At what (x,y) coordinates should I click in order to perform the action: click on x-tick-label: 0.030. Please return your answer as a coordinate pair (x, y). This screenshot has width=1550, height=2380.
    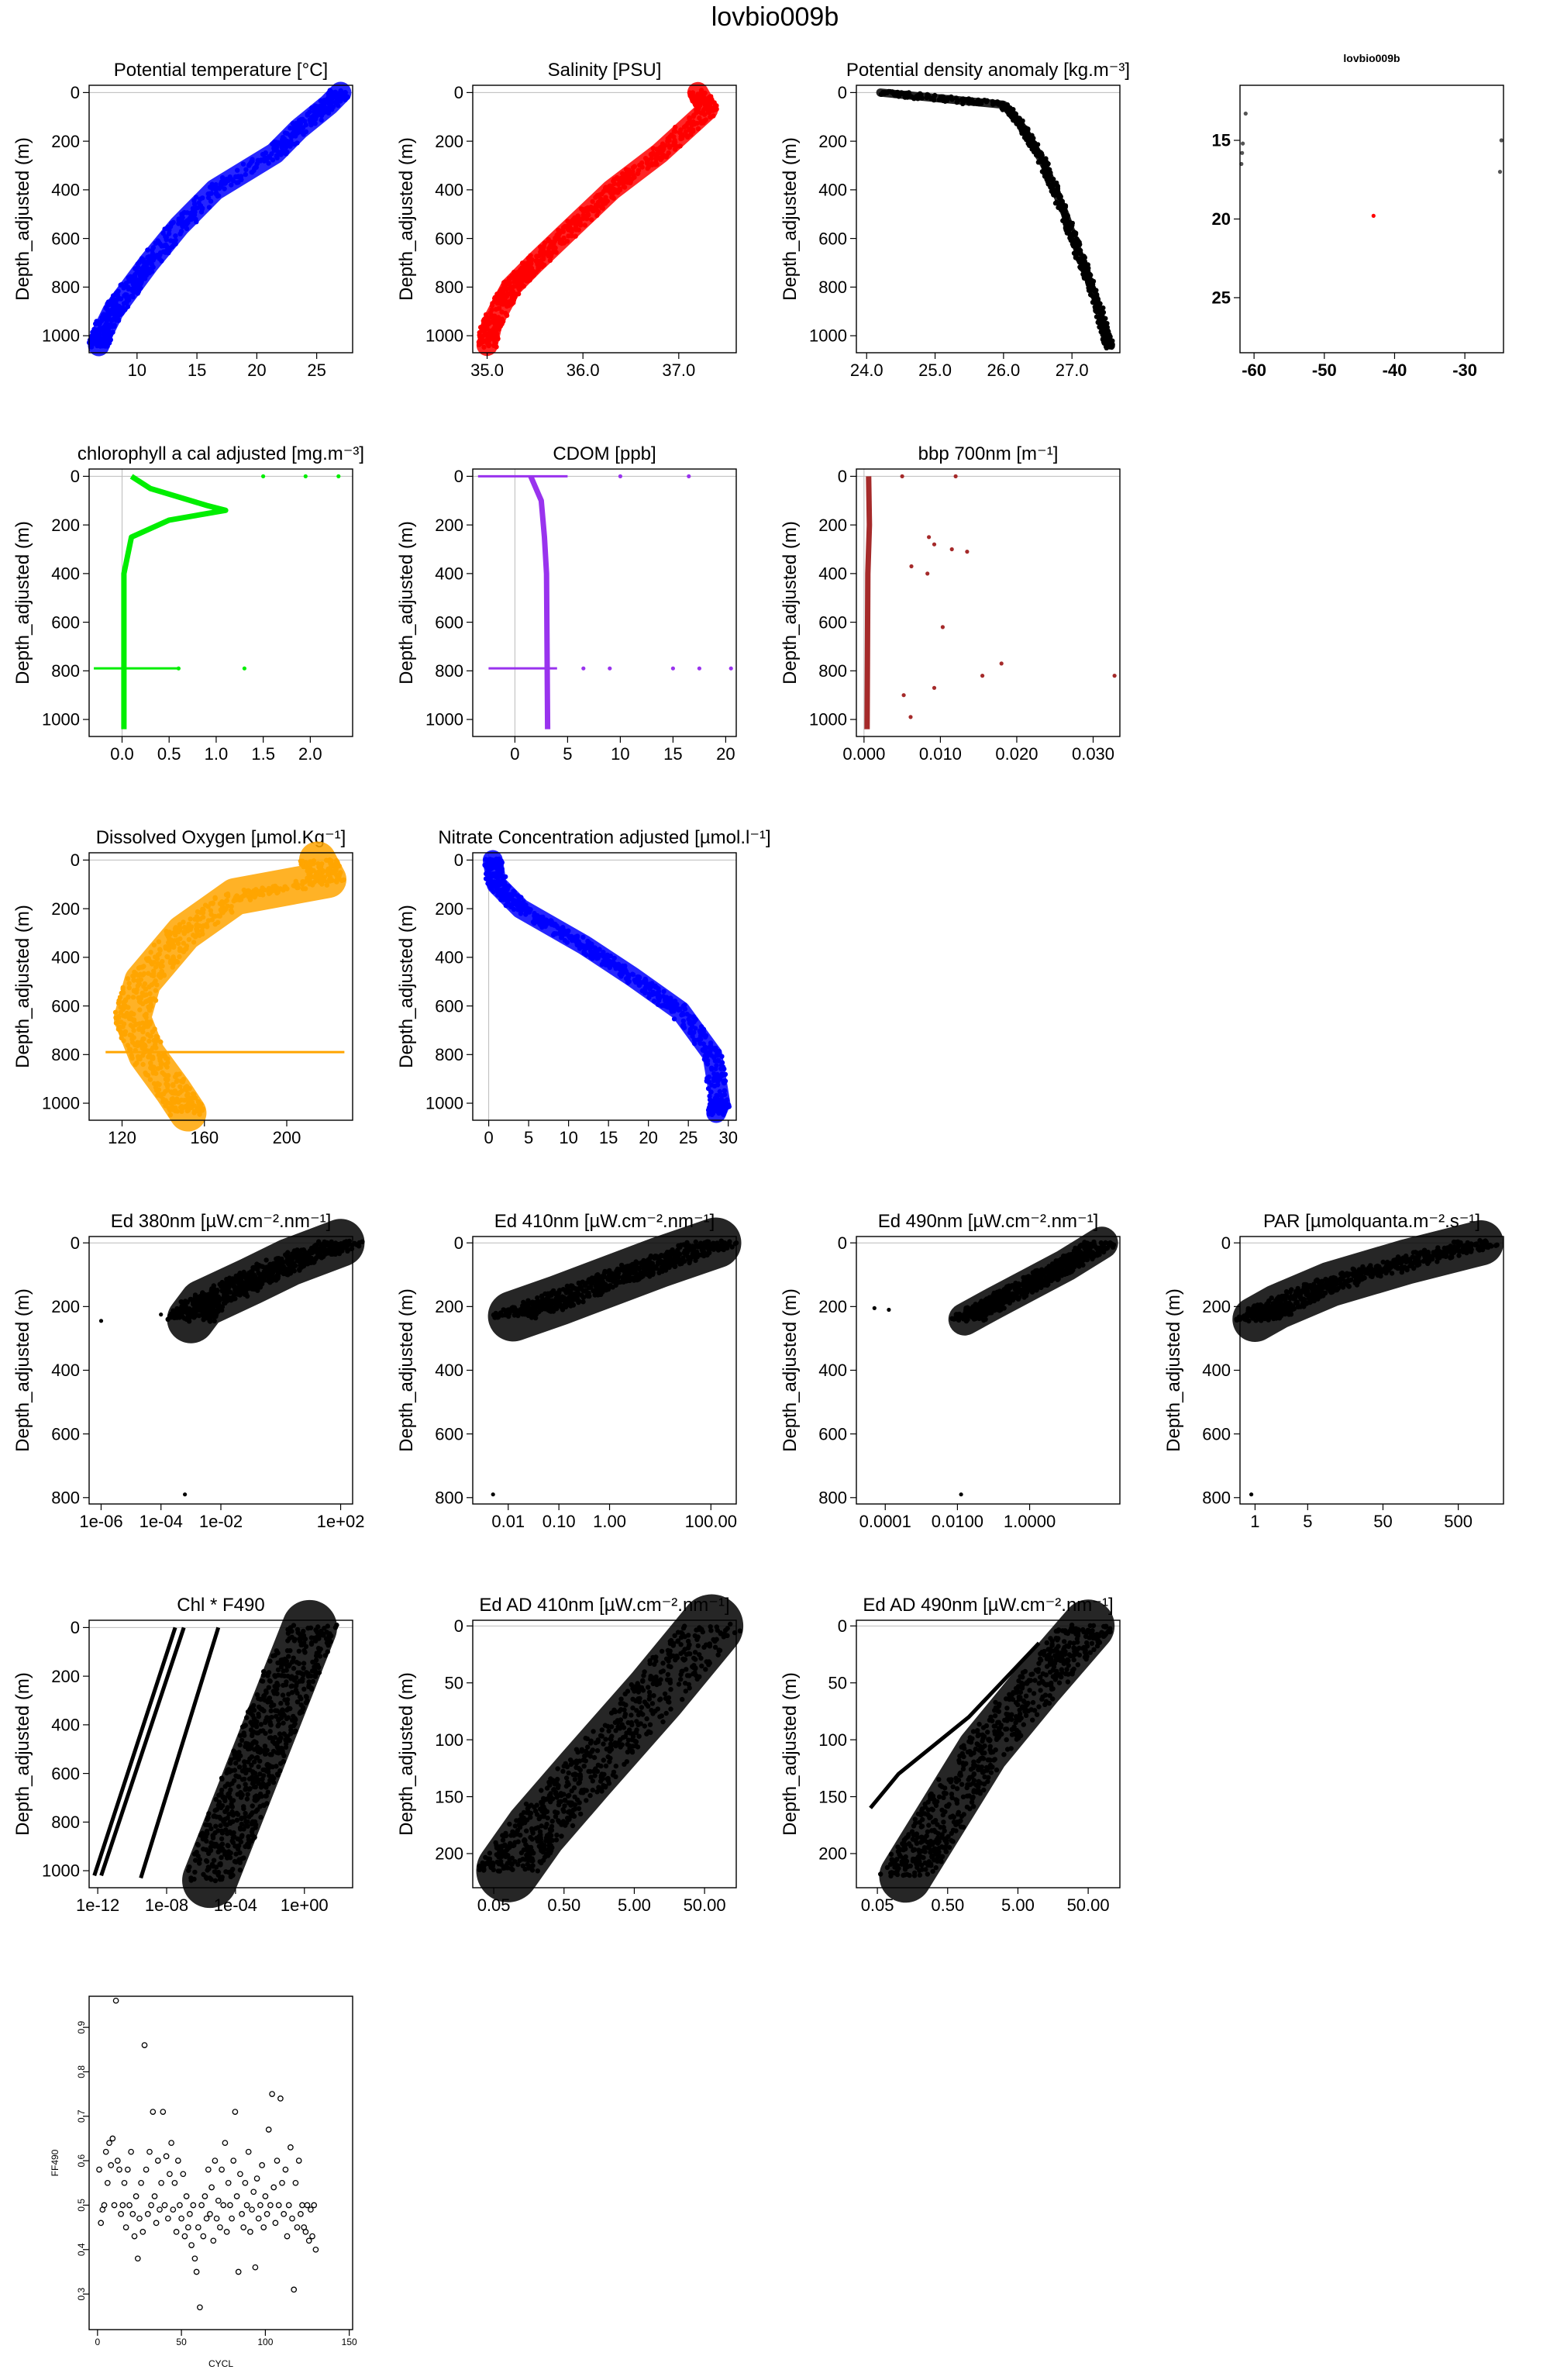
    Looking at the image, I should click on (1093, 754).